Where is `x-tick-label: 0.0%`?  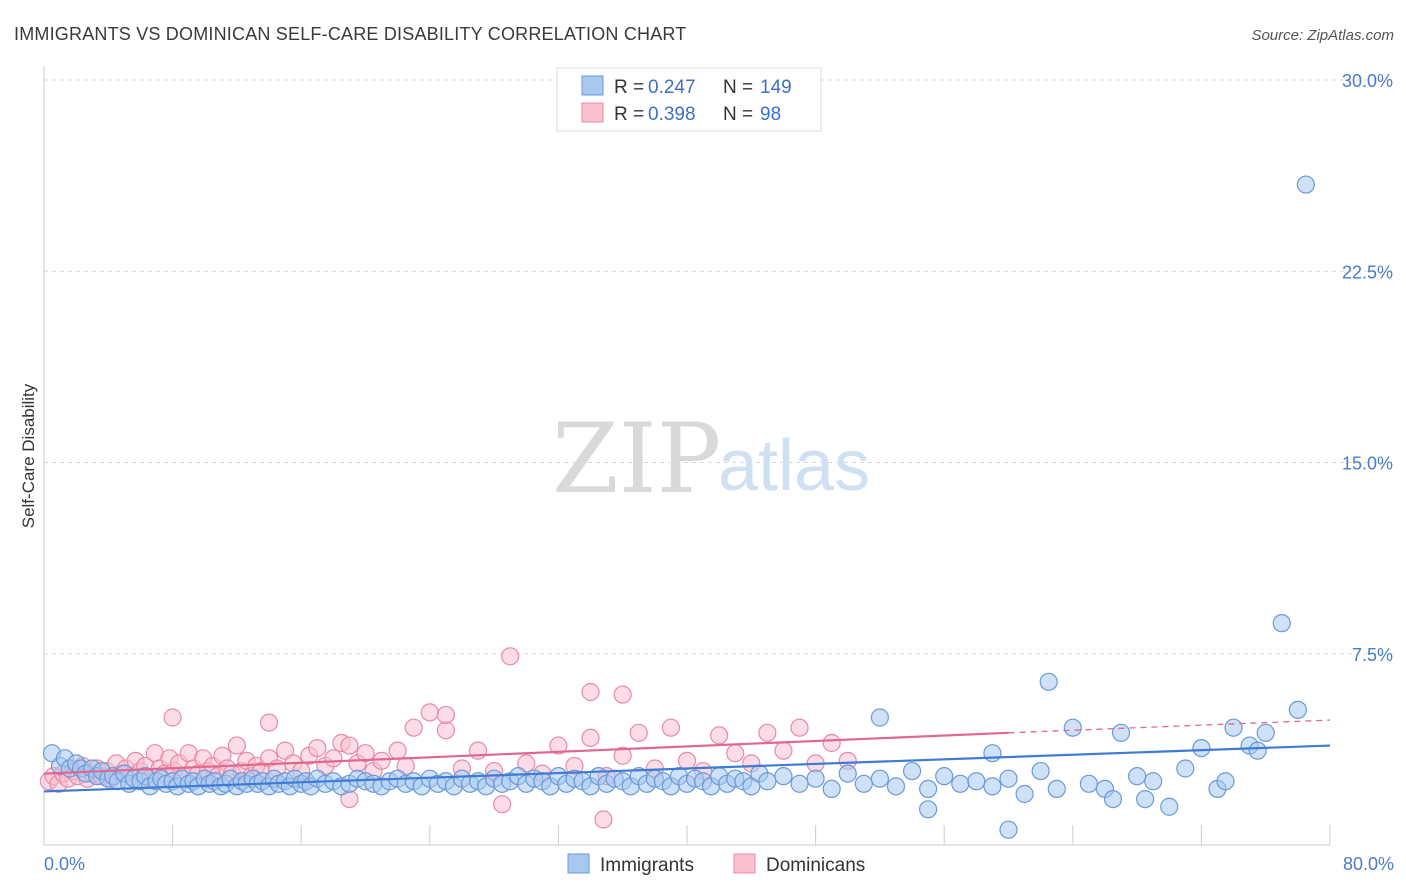 x-tick-label: 0.0% is located at coordinates (64, 864).